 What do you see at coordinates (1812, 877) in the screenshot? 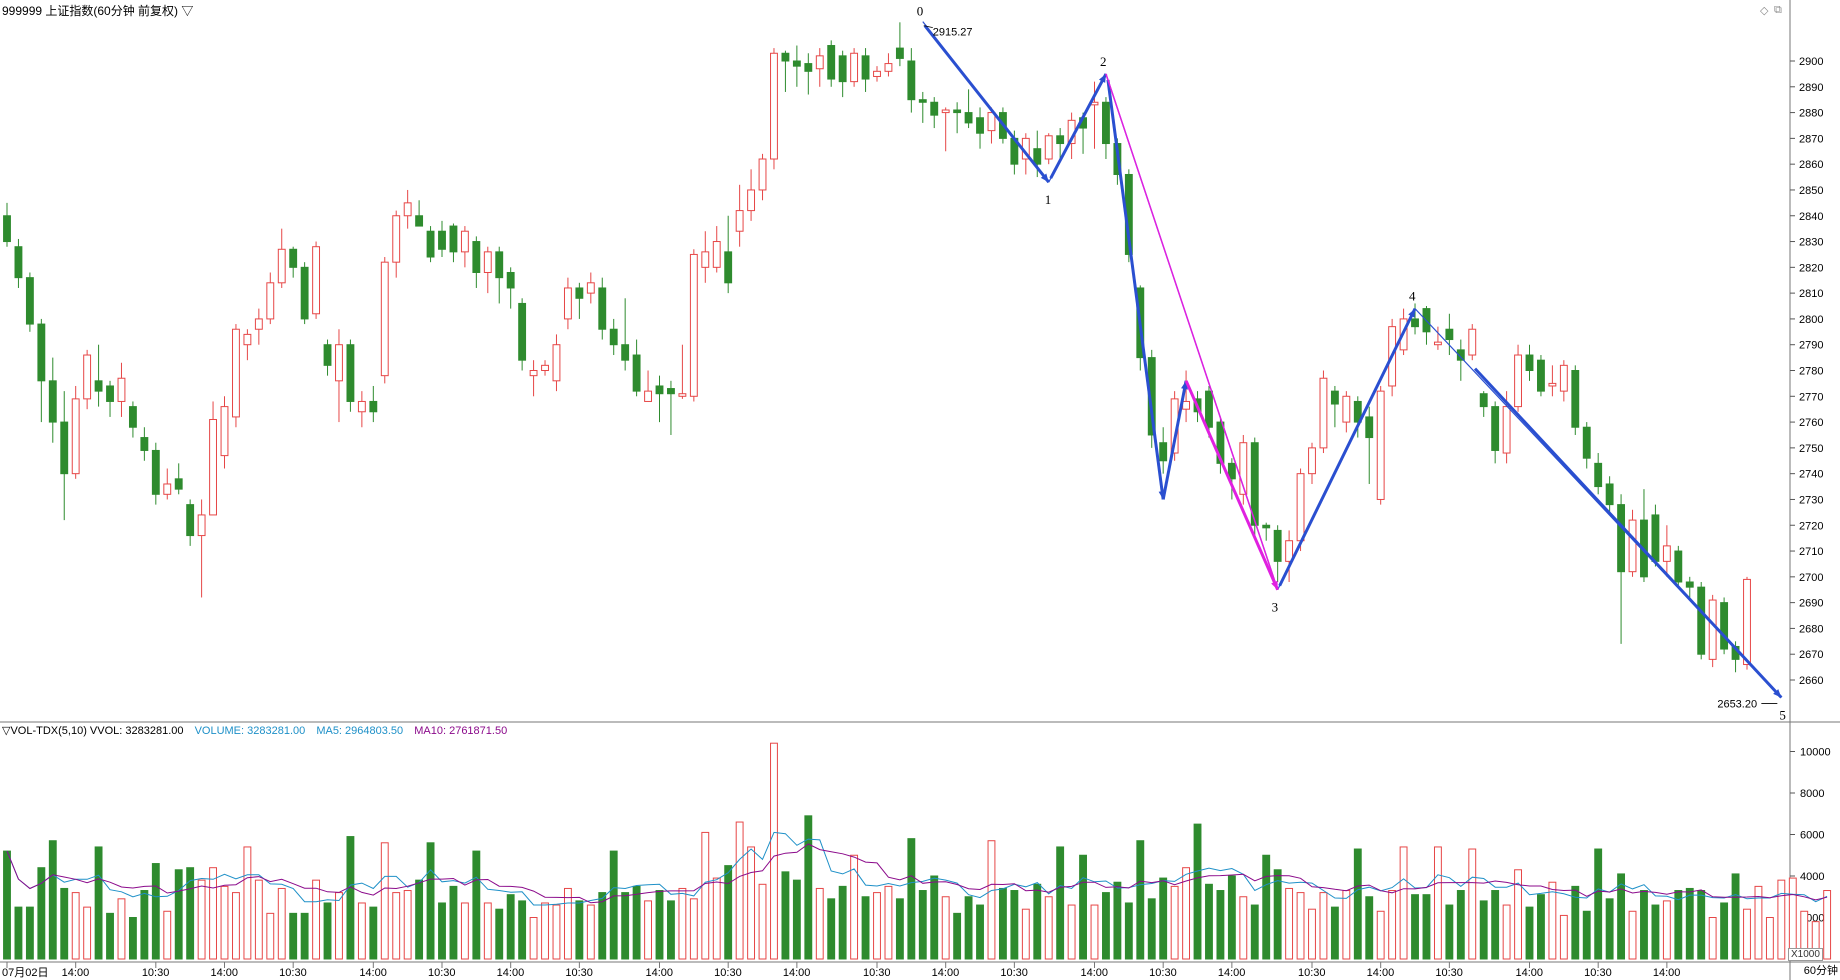
I see `volume-tick-label: 4000` at bounding box center [1812, 877].